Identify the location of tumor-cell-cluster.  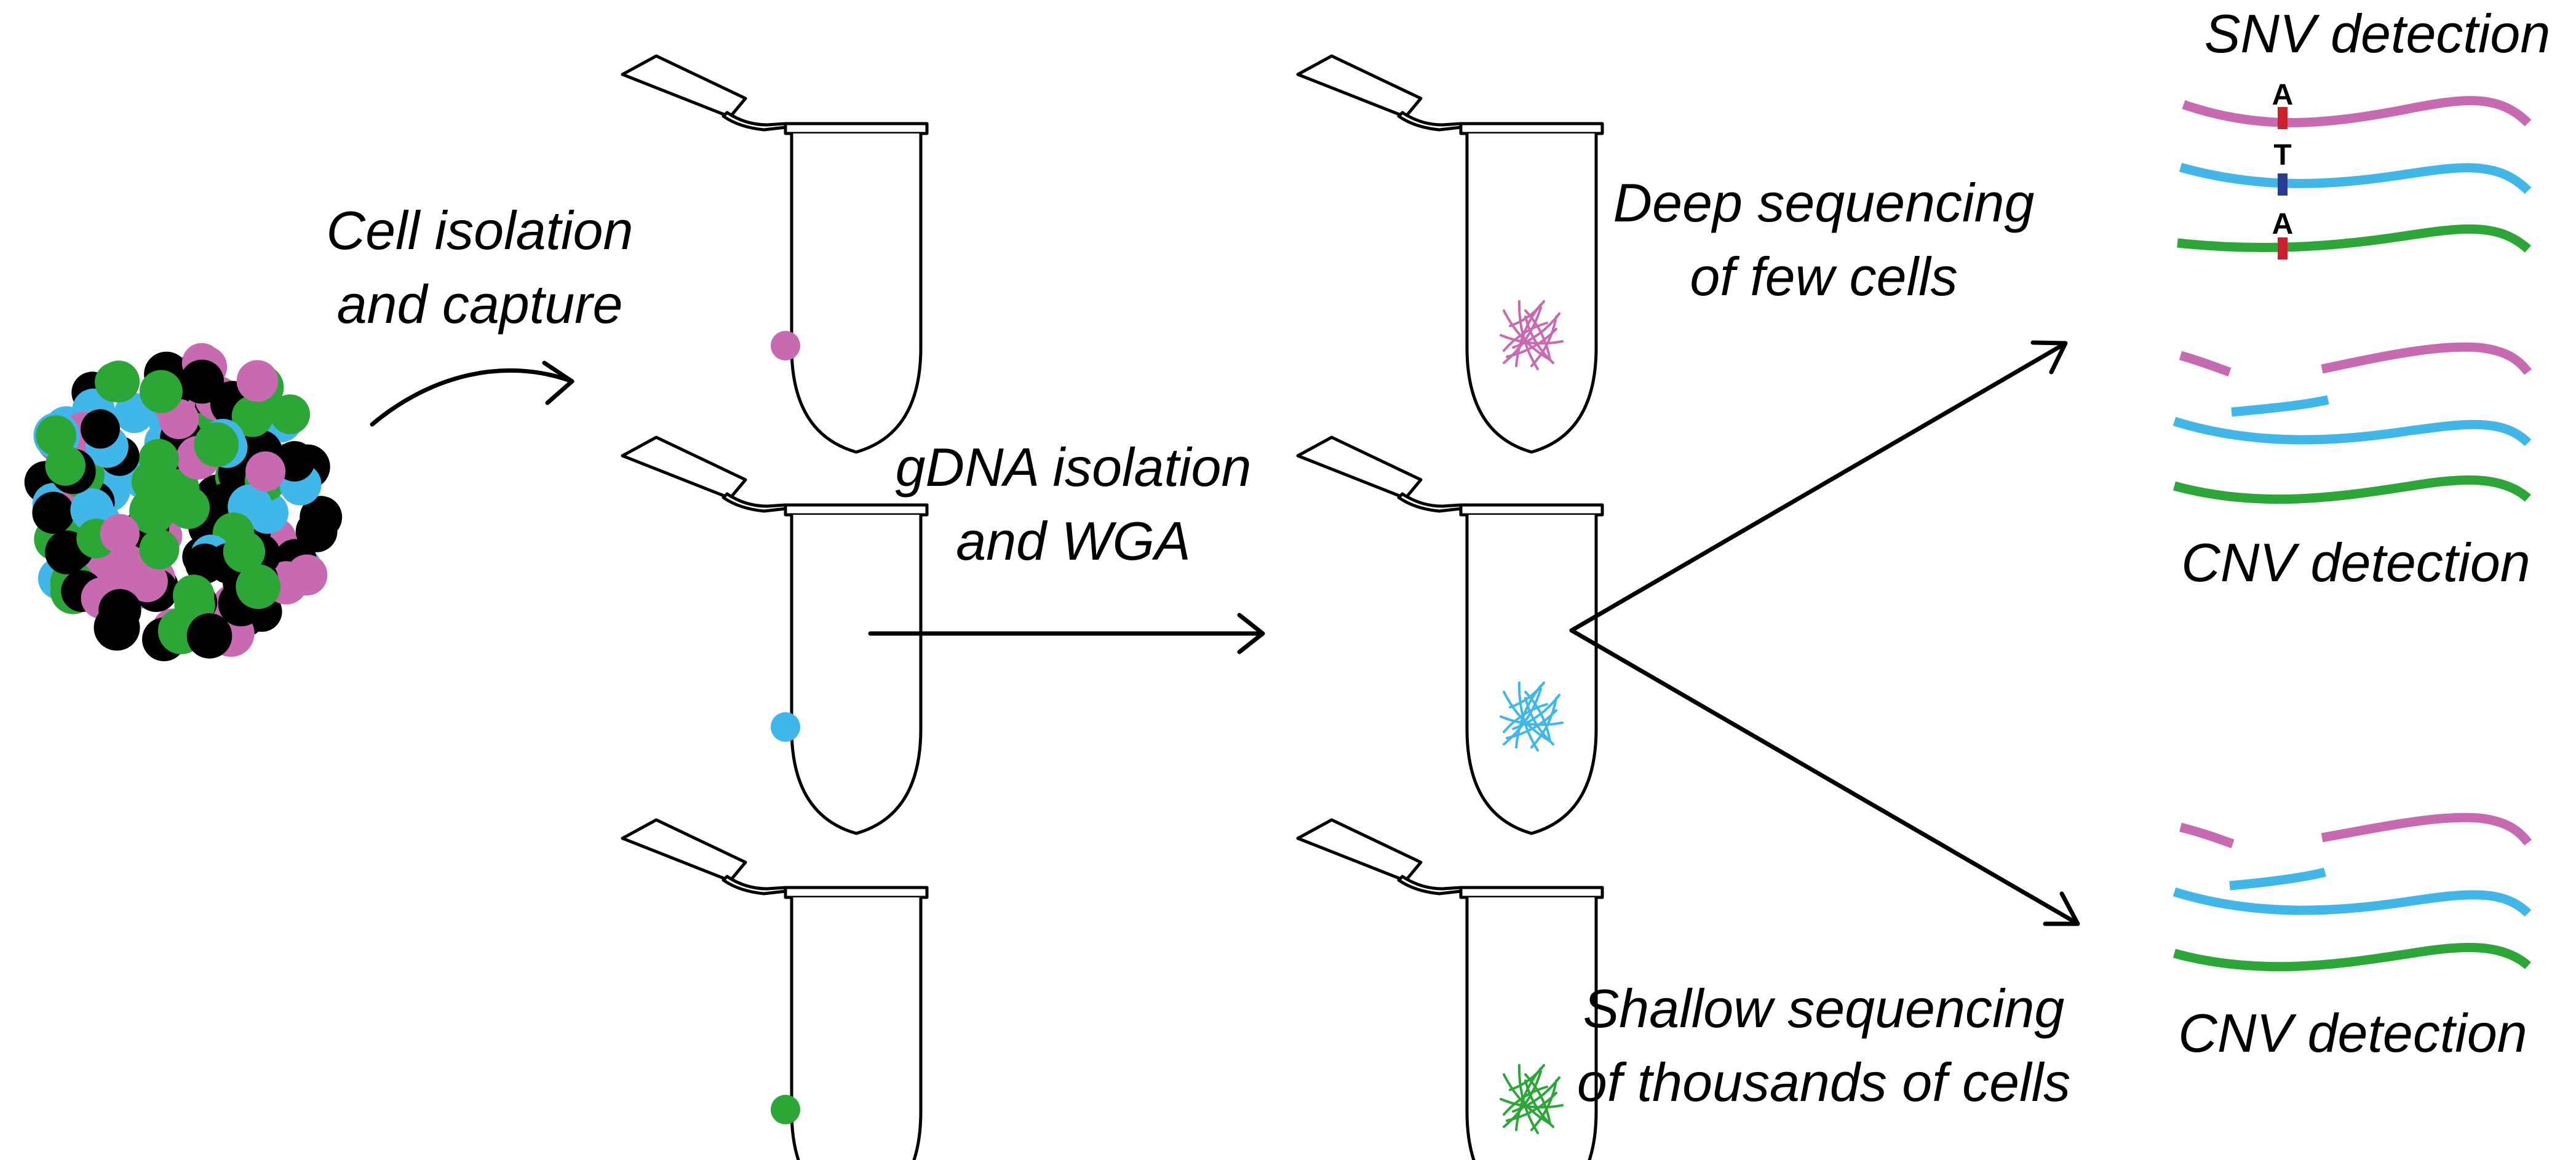
(183, 502).